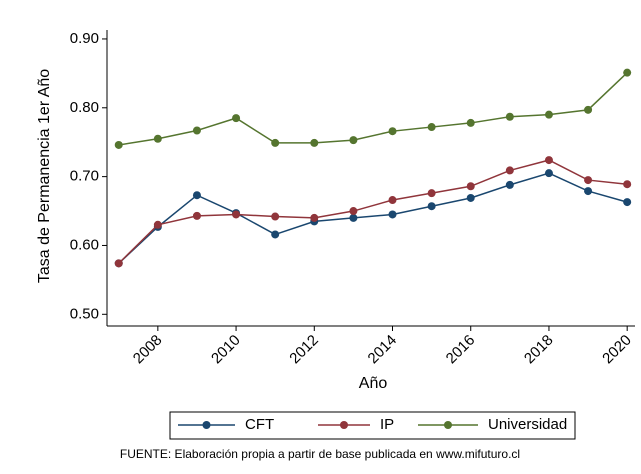  What do you see at coordinates (539, 350) in the screenshot?
I see `x-tick-label: 2018` at bounding box center [539, 350].